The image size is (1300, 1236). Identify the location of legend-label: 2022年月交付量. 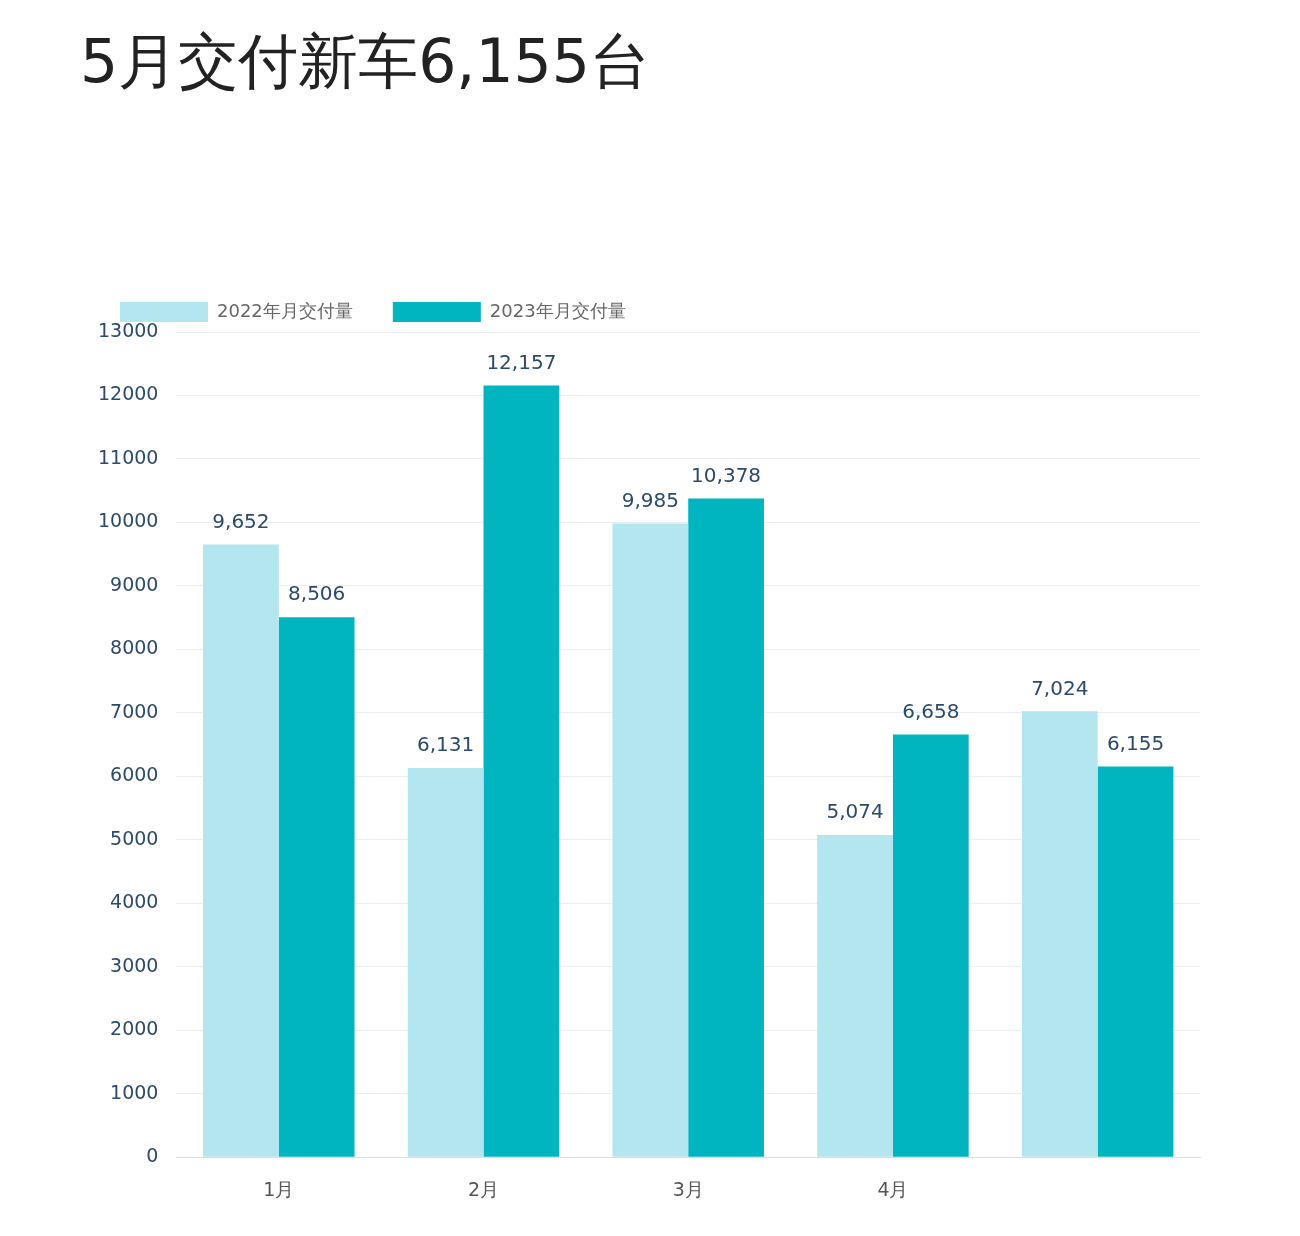
(285, 310).